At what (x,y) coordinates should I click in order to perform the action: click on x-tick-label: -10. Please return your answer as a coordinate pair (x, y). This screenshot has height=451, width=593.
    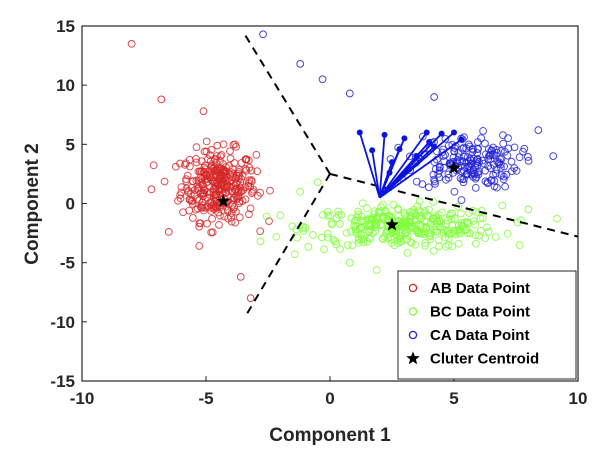
    Looking at the image, I should click on (82, 398).